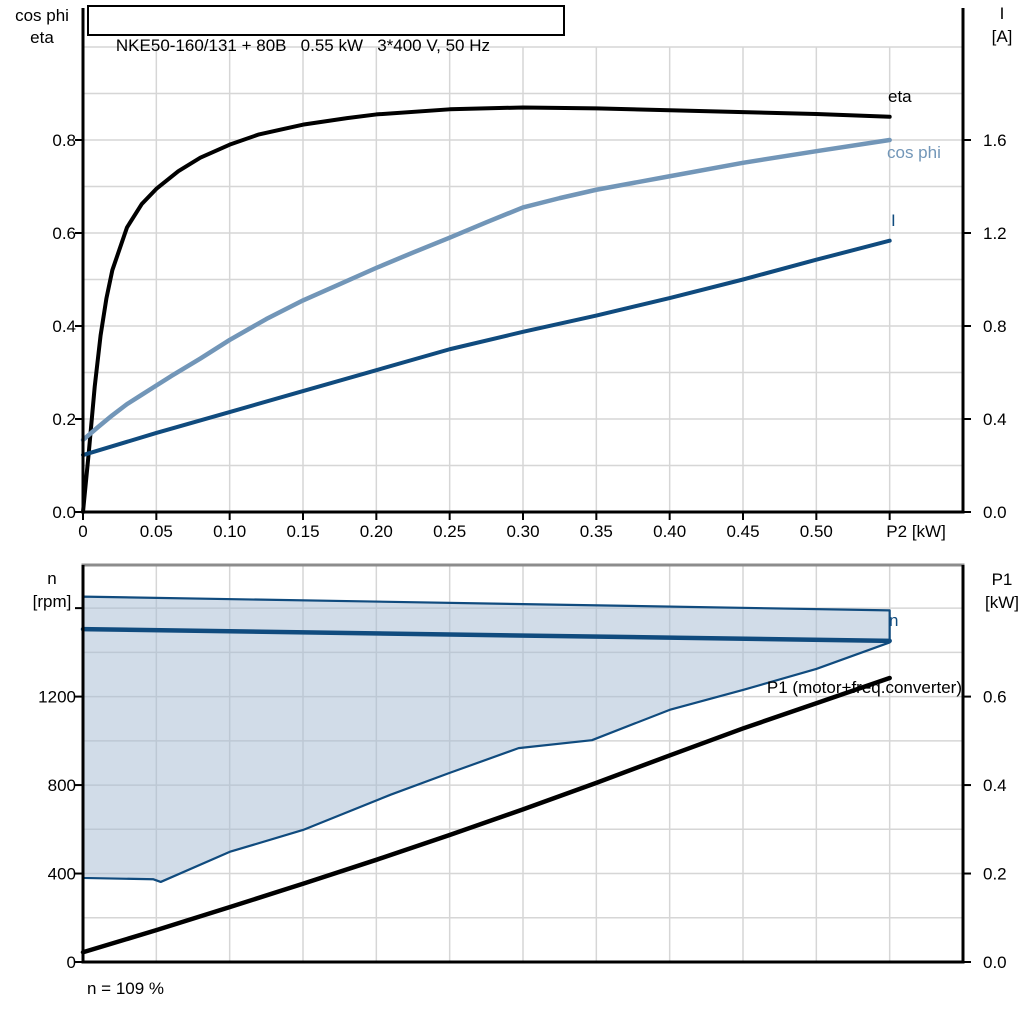 This screenshot has height=1024, width=1024. Describe the element at coordinates (229, 531) in the screenshot. I see `x-tick-label: 0.10` at that location.